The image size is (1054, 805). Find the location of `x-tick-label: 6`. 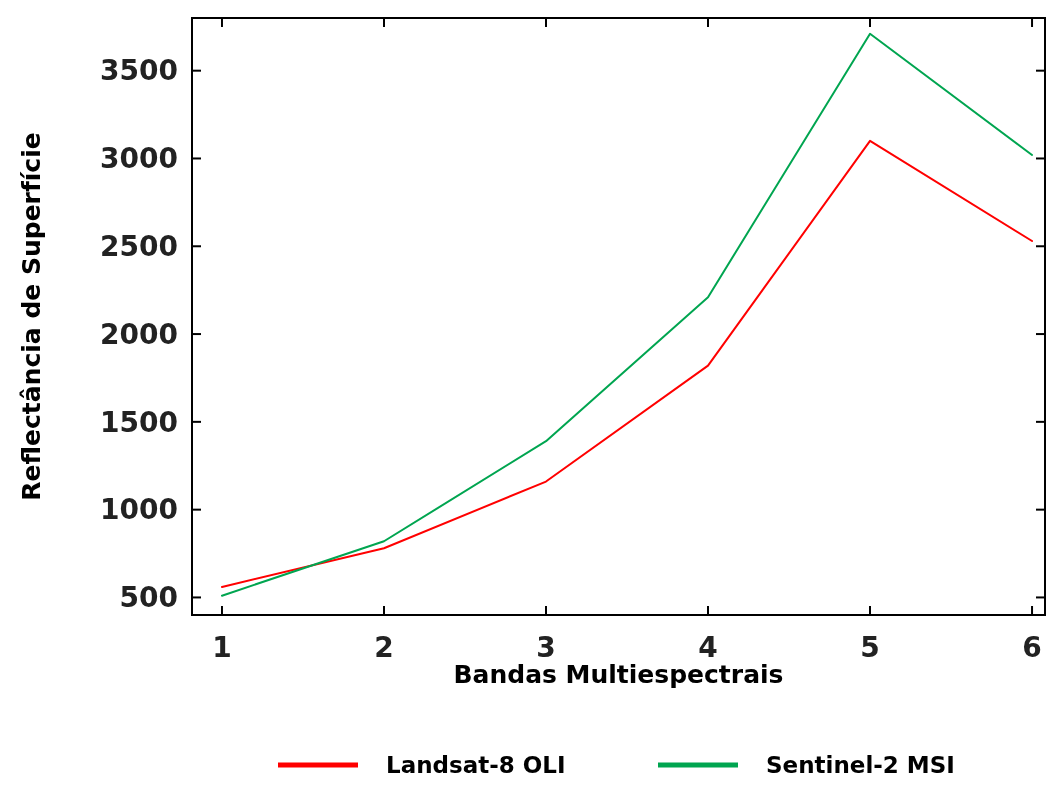

x-tick-label: 6 is located at coordinates (1032, 647).